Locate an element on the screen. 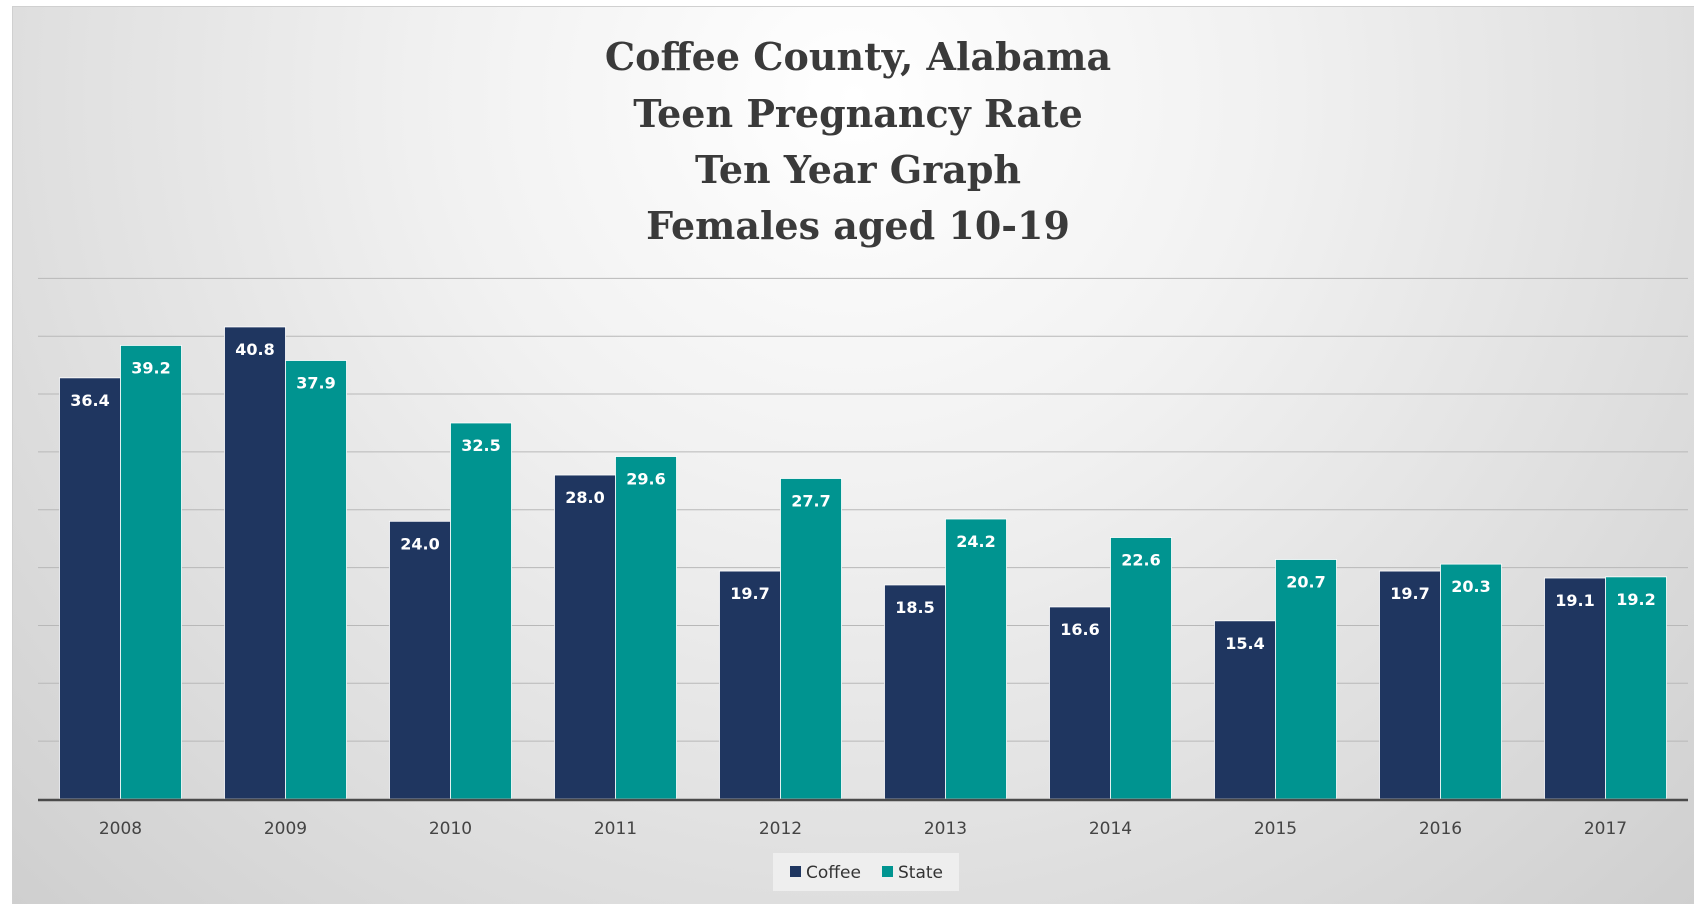 The image size is (1694, 904). data-label-coffee-2008: 36.4 is located at coordinates (89, 400).